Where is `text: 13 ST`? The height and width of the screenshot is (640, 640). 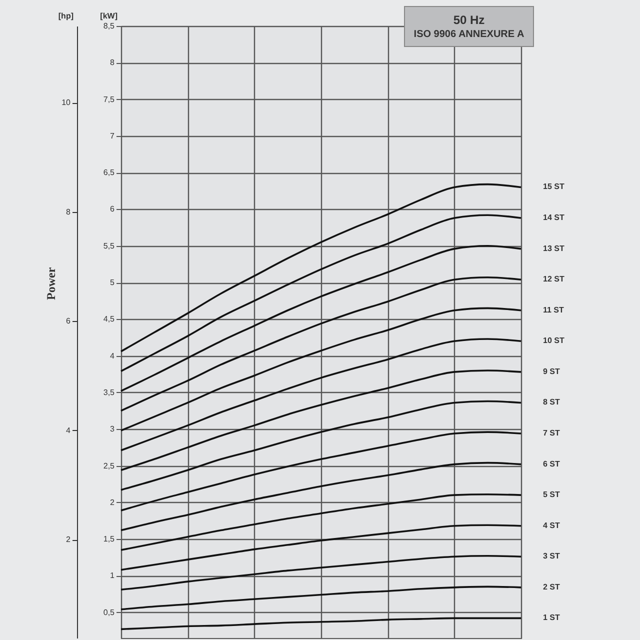 text: 13 ST is located at coordinates (553, 248).